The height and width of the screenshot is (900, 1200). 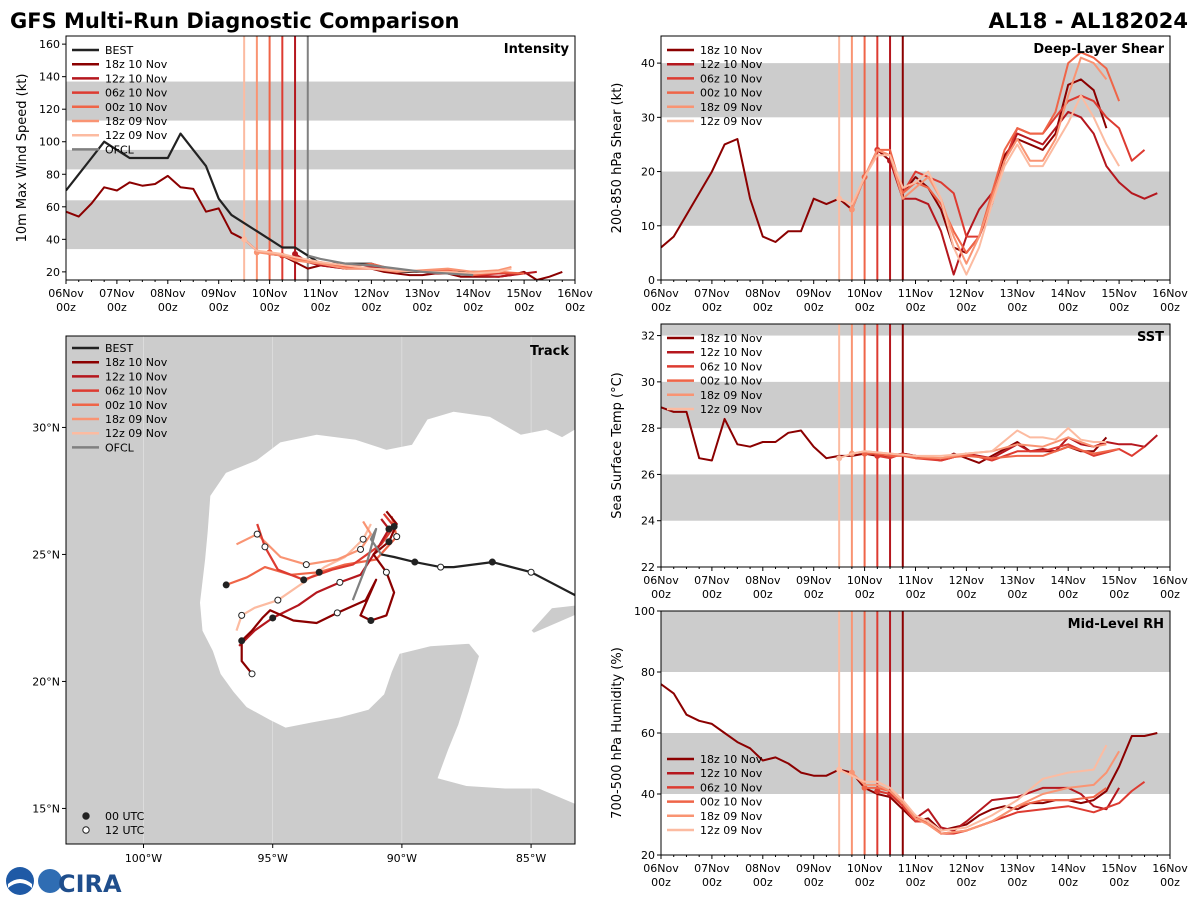 I want to click on intensity-xtick-day: 12Nov, so click(x=372, y=293).